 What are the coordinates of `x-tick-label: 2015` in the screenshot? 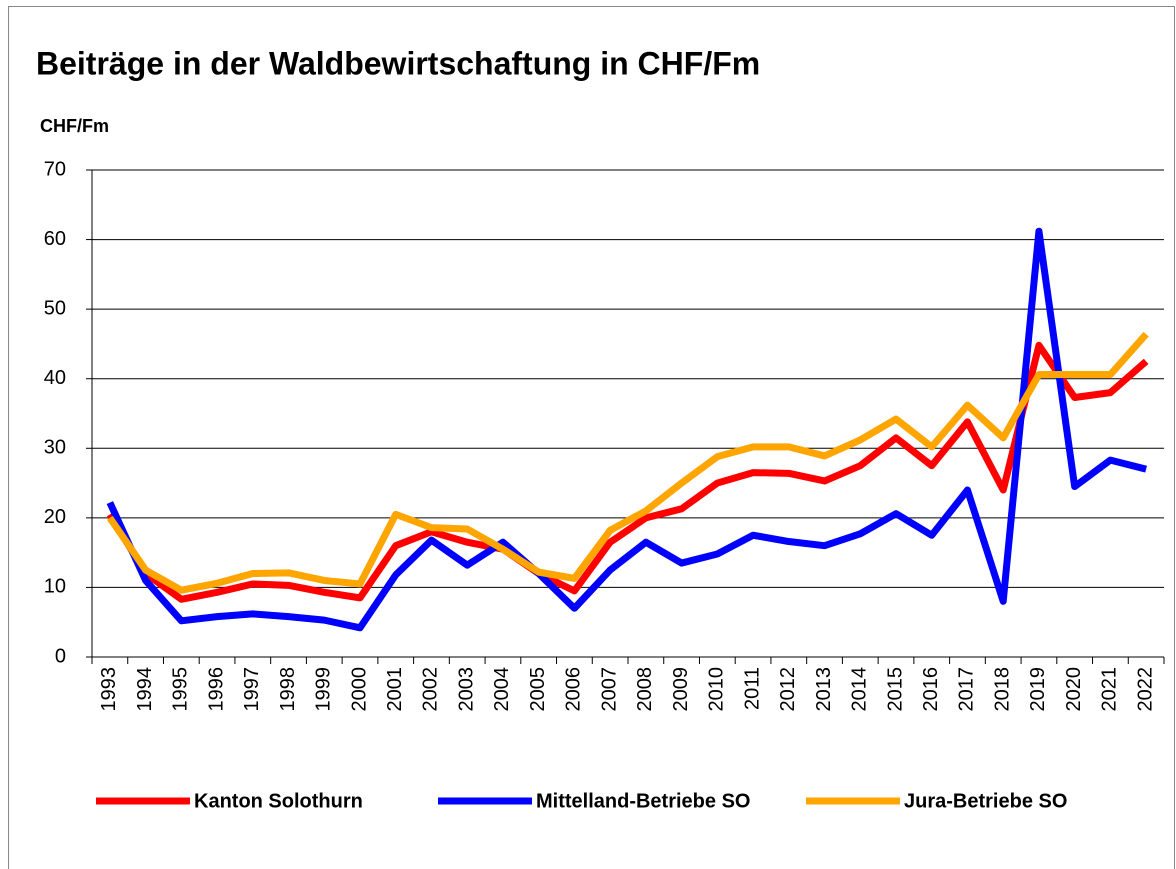 It's located at (895, 689).